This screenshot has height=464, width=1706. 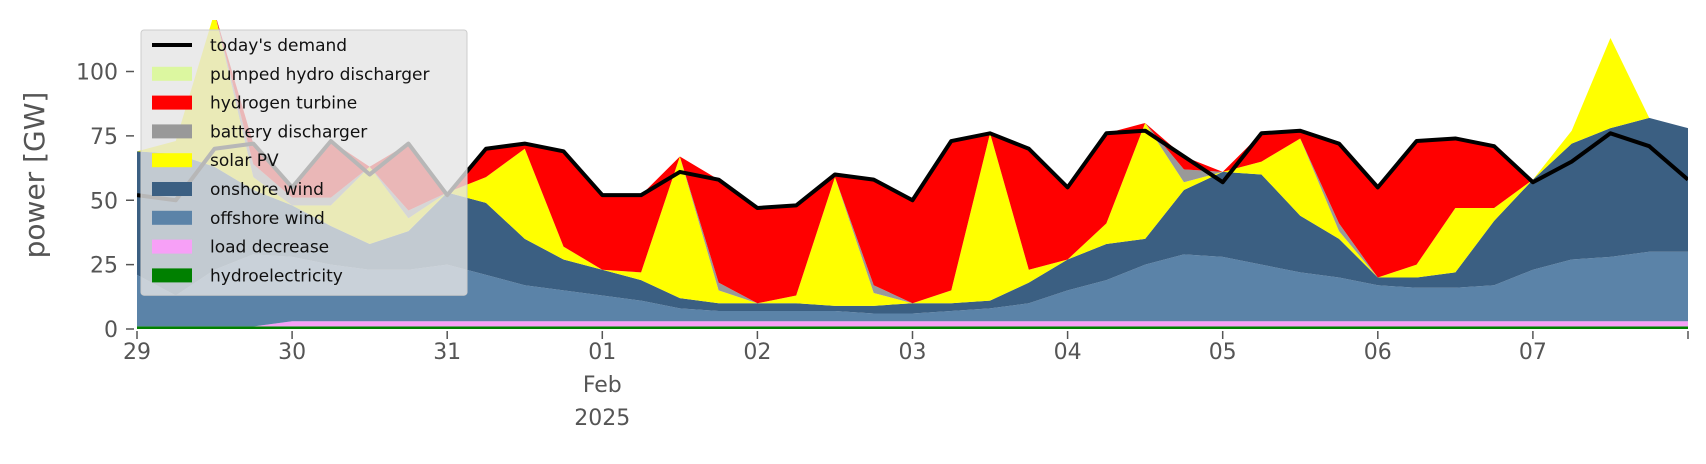 What do you see at coordinates (1223, 352) in the screenshot?
I see `x-tick-label: 05` at bounding box center [1223, 352].